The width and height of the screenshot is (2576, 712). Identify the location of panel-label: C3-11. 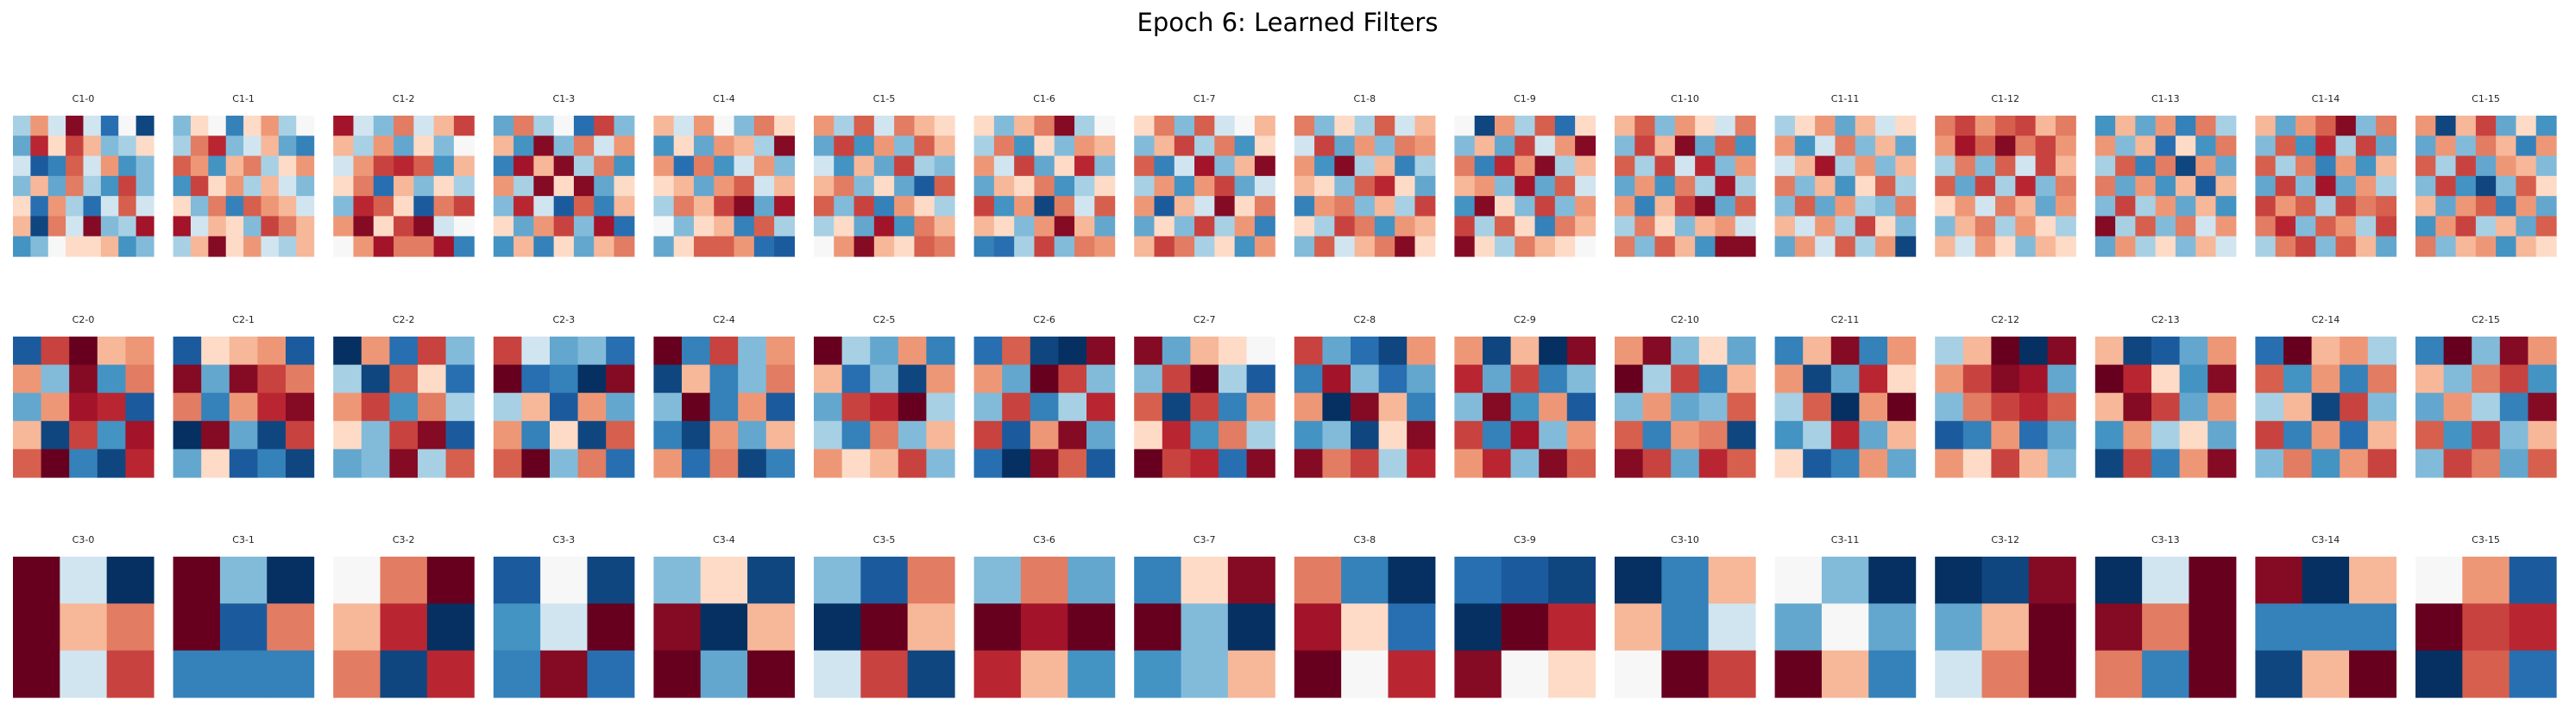
(1845, 539).